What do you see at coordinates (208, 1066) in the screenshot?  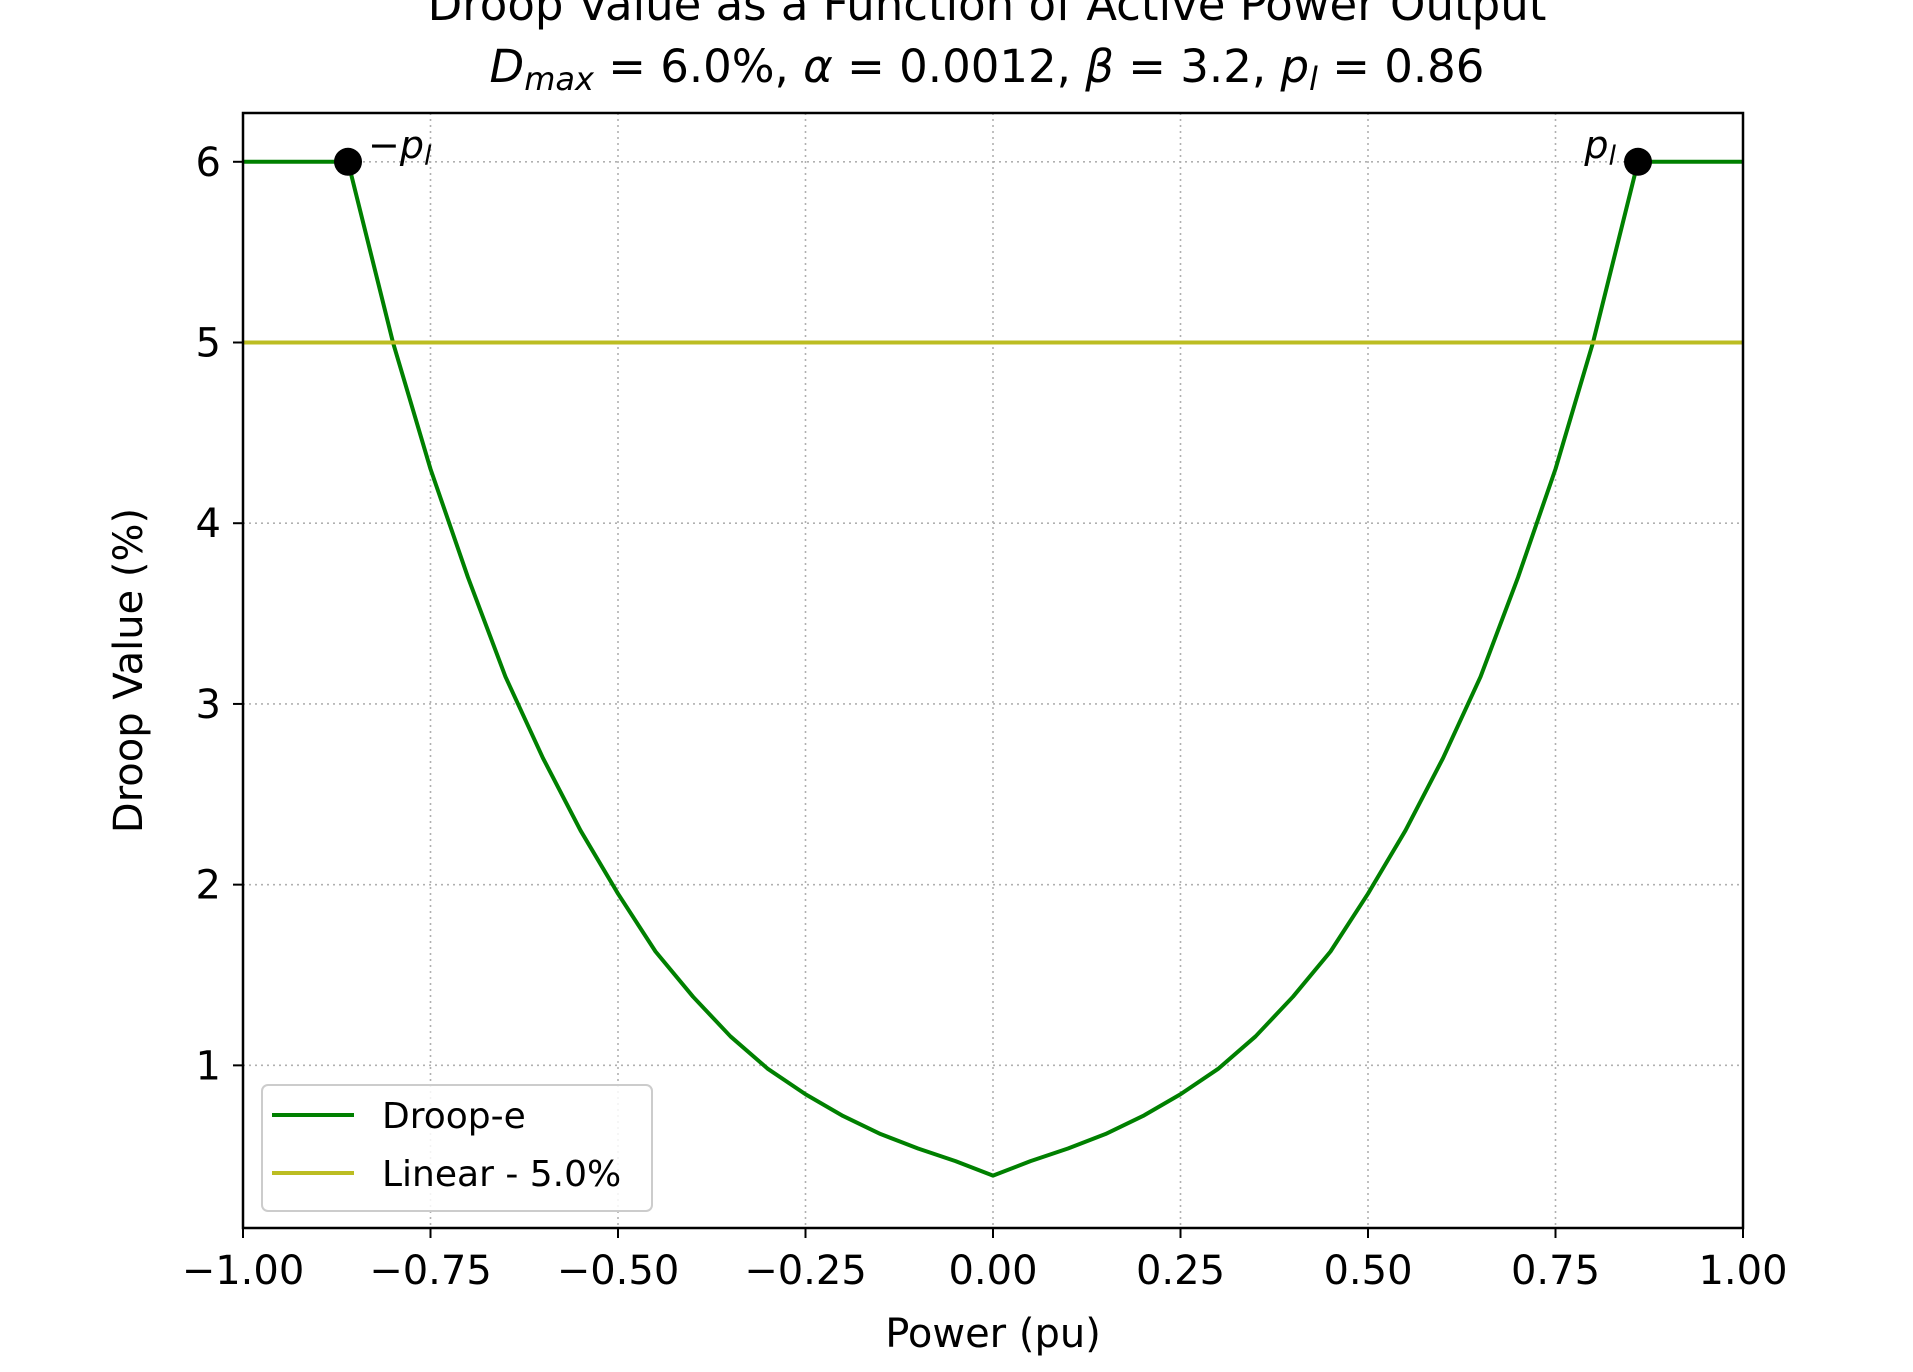 I see `y-tick-label: 1` at bounding box center [208, 1066].